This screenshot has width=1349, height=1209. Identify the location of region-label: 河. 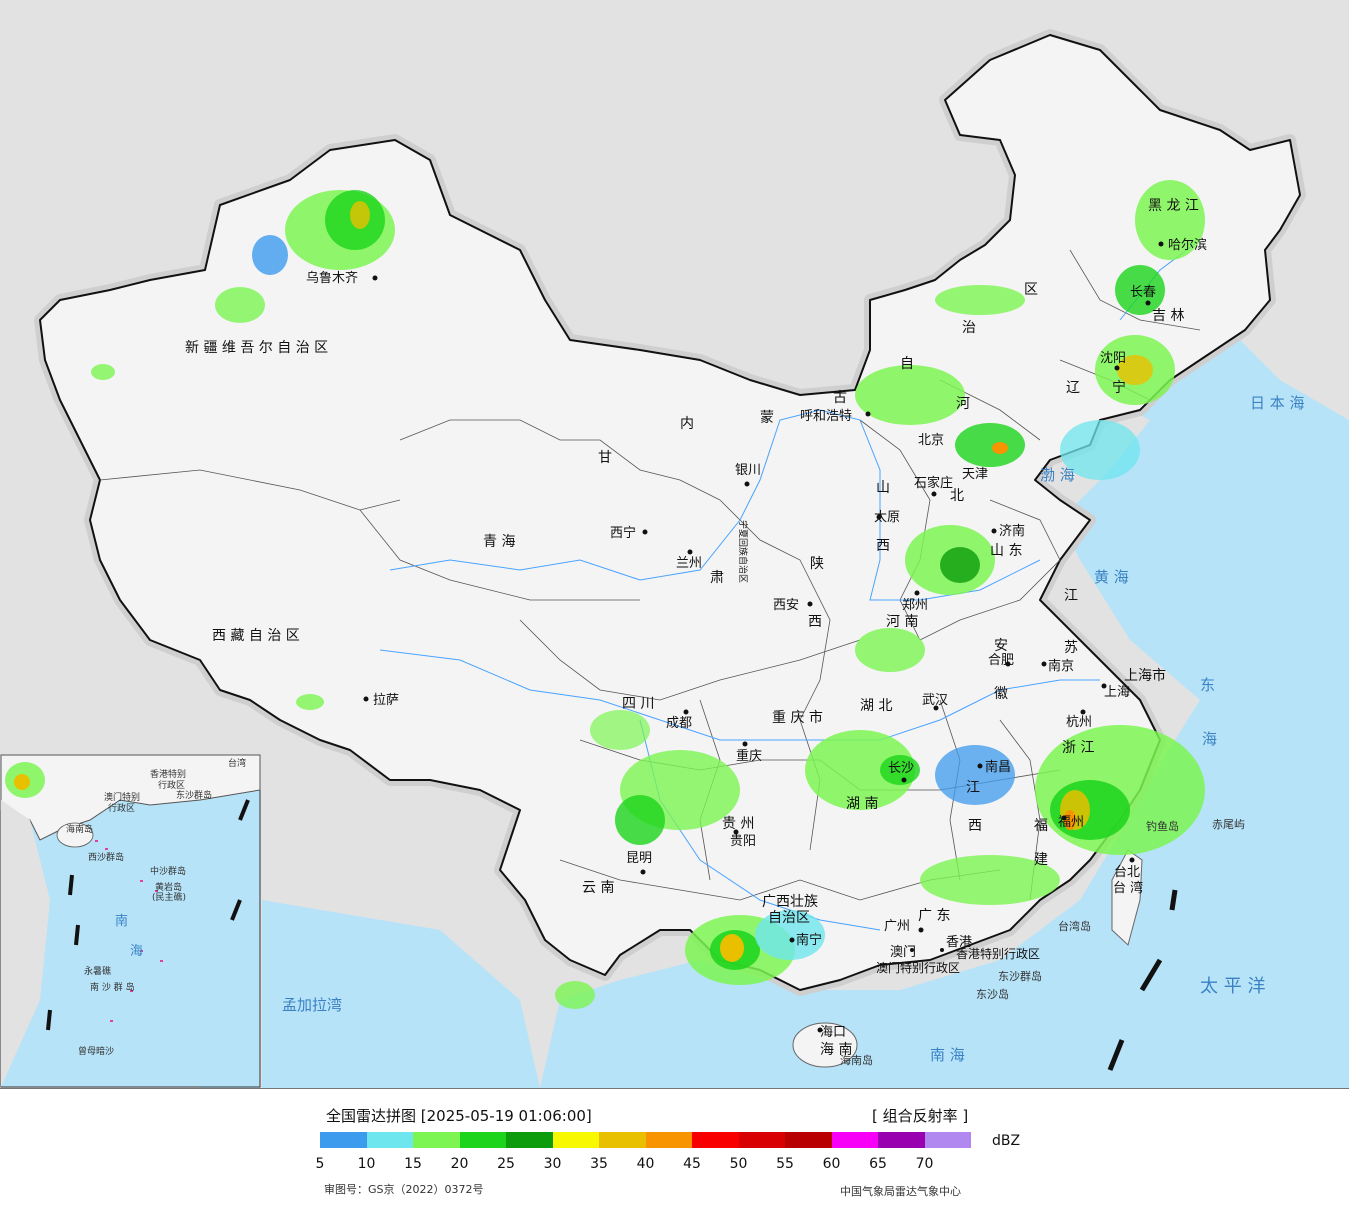
(963, 404).